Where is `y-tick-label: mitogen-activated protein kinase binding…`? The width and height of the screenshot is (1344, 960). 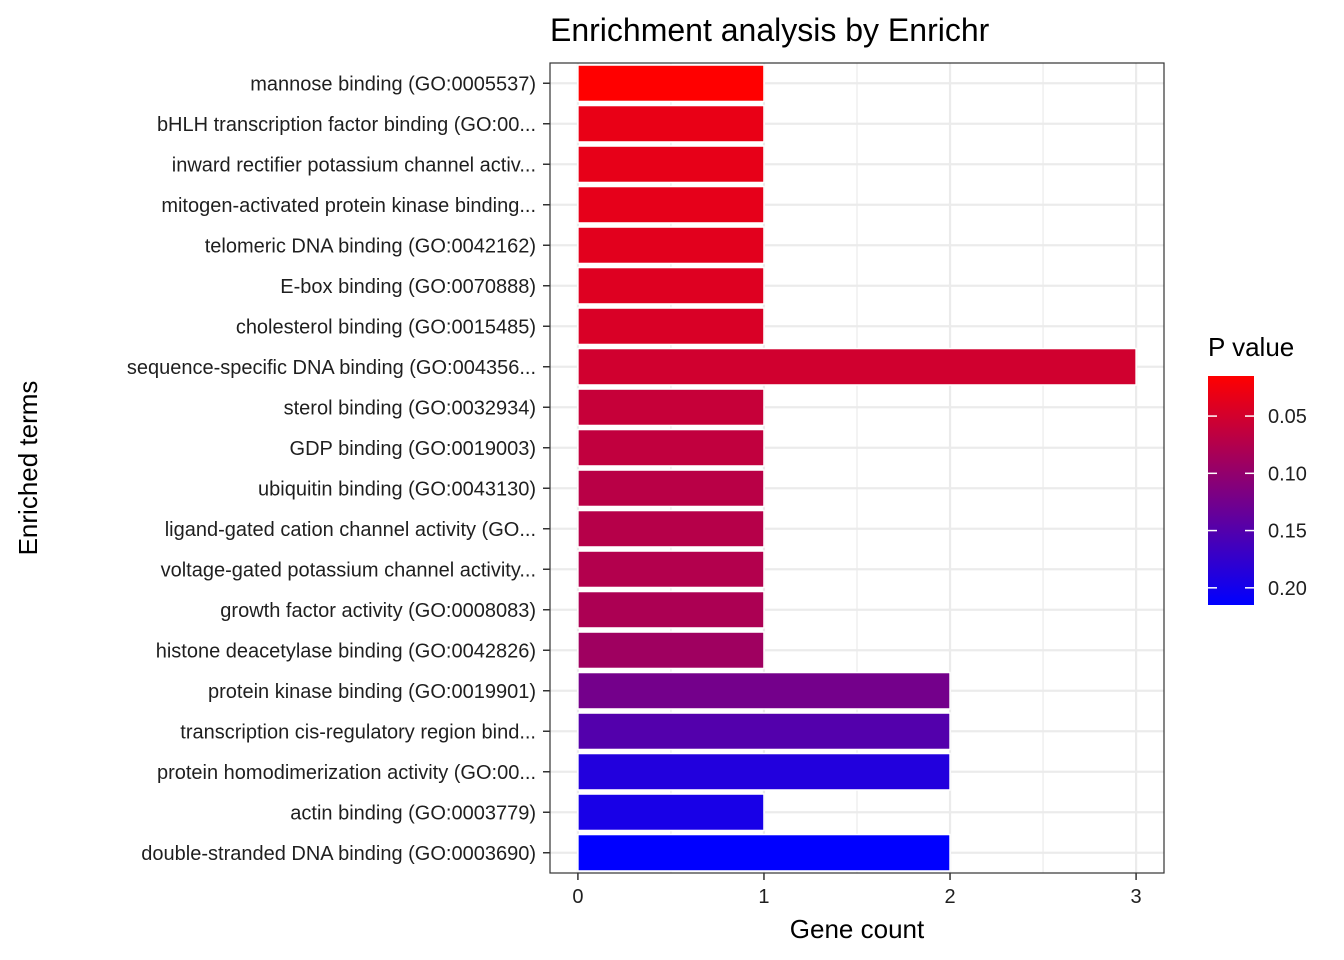 y-tick-label: mitogen-activated protein kinase binding… is located at coordinates (348, 206).